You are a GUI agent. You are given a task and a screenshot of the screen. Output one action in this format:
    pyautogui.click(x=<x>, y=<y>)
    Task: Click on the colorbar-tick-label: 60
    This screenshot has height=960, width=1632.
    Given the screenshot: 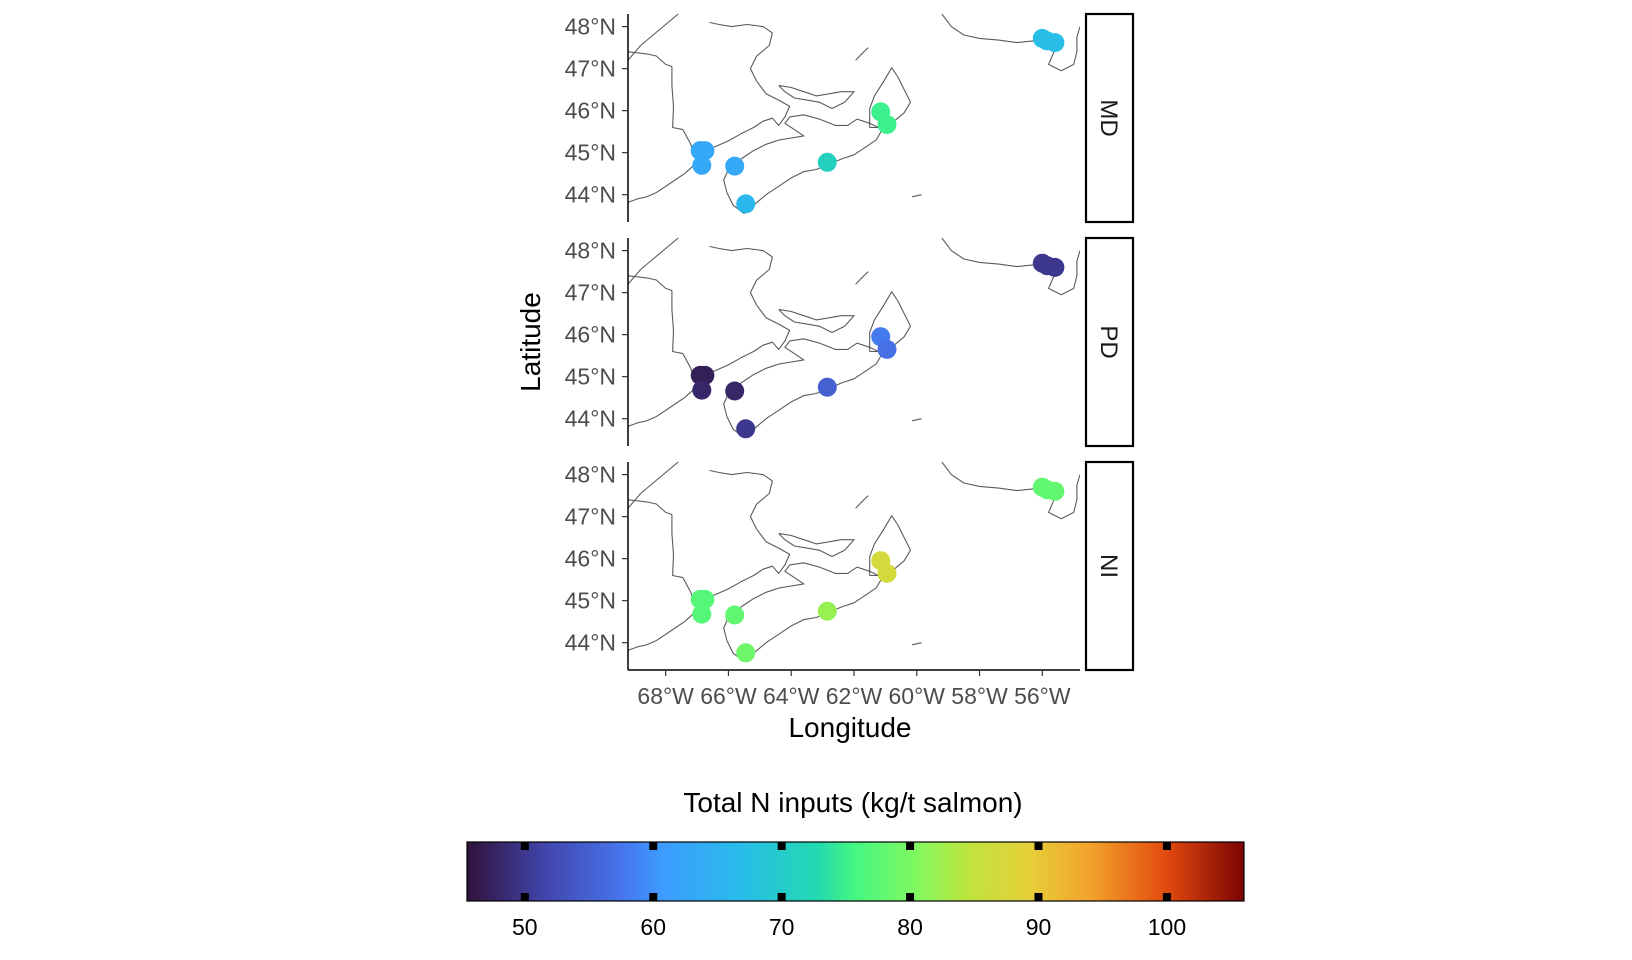 What is the action you would take?
    pyautogui.click(x=653, y=927)
    